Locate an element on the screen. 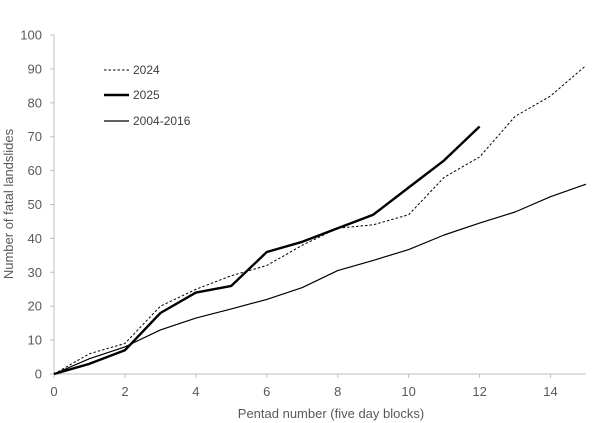 This screenshot has width=596, height=423. y-axis-title: Number of fatal landslides is located at coordinates (8, 203).